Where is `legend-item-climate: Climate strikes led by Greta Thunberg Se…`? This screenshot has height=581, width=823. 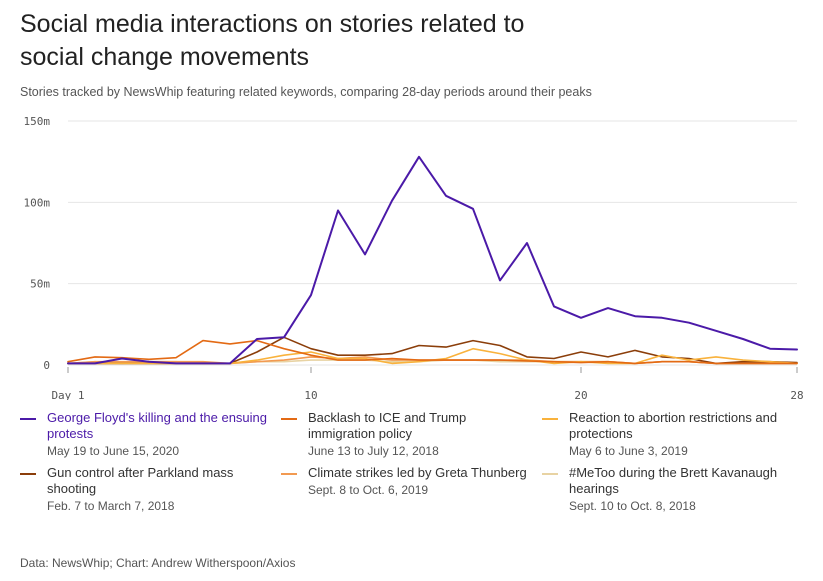
legend-item-climate: Climate strikes led by Greta Thunberg Se… is located at coordinates (406, 481).